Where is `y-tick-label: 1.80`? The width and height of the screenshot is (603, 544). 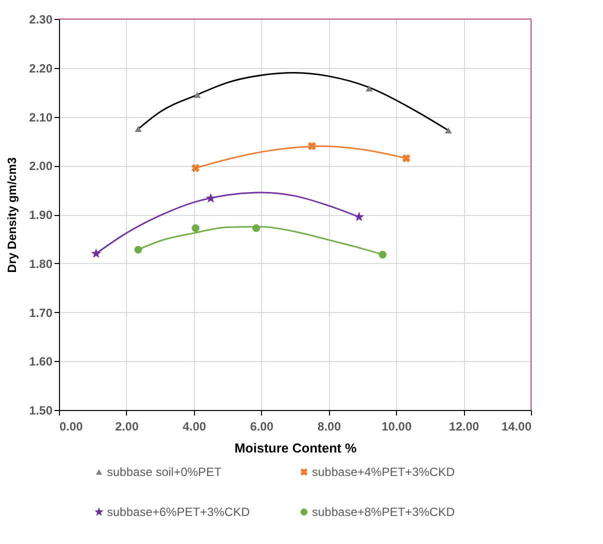
y-tick-label: 1.80 is located at coordinates (41, 263).